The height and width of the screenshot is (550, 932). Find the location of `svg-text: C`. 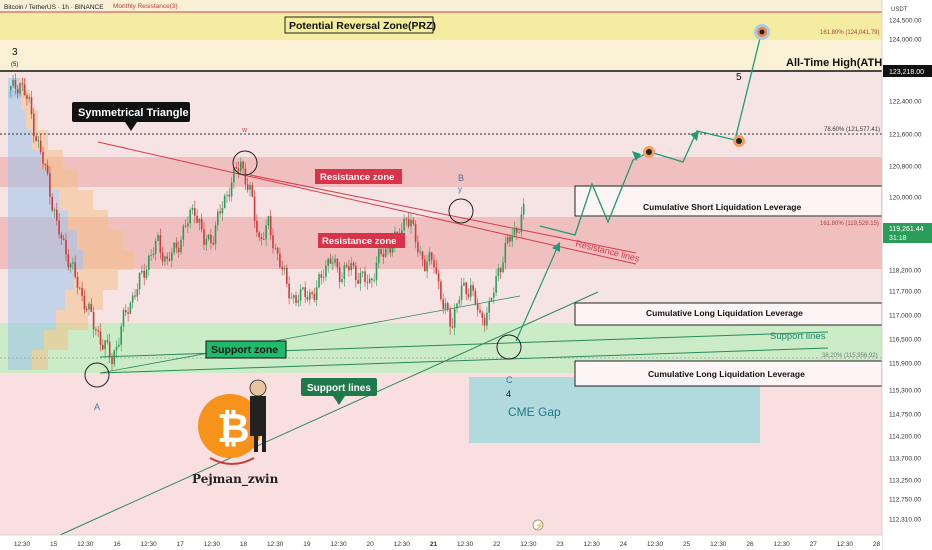

svg-text: C is located at coordinates (509, 380).